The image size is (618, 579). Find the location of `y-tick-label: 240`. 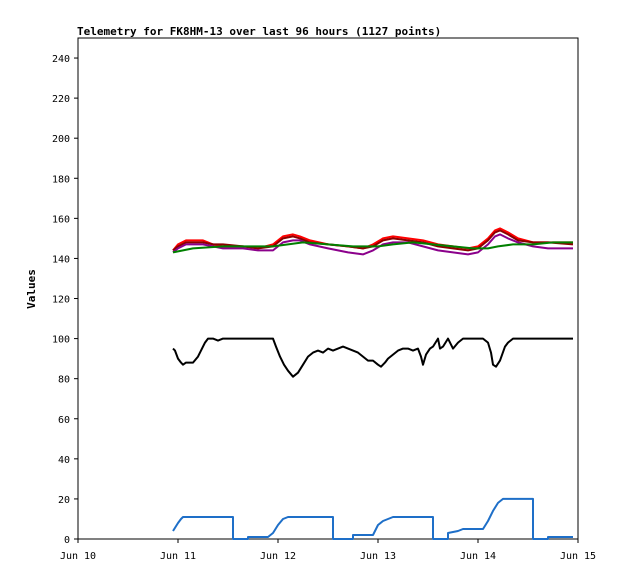

y-tick-label: 240 is located at coordinates (61, 59).